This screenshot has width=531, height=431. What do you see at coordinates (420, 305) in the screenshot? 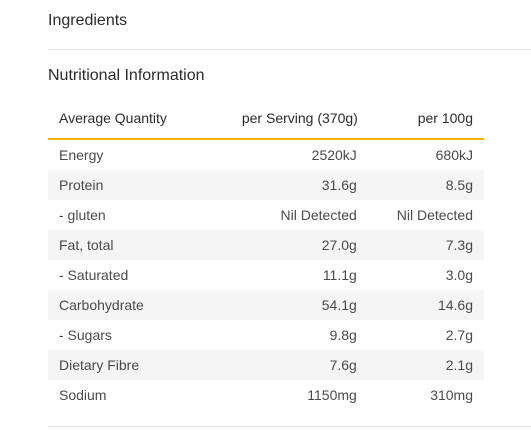
I see `per-100g-value: 14.6g` at bounding box center [420, 305].